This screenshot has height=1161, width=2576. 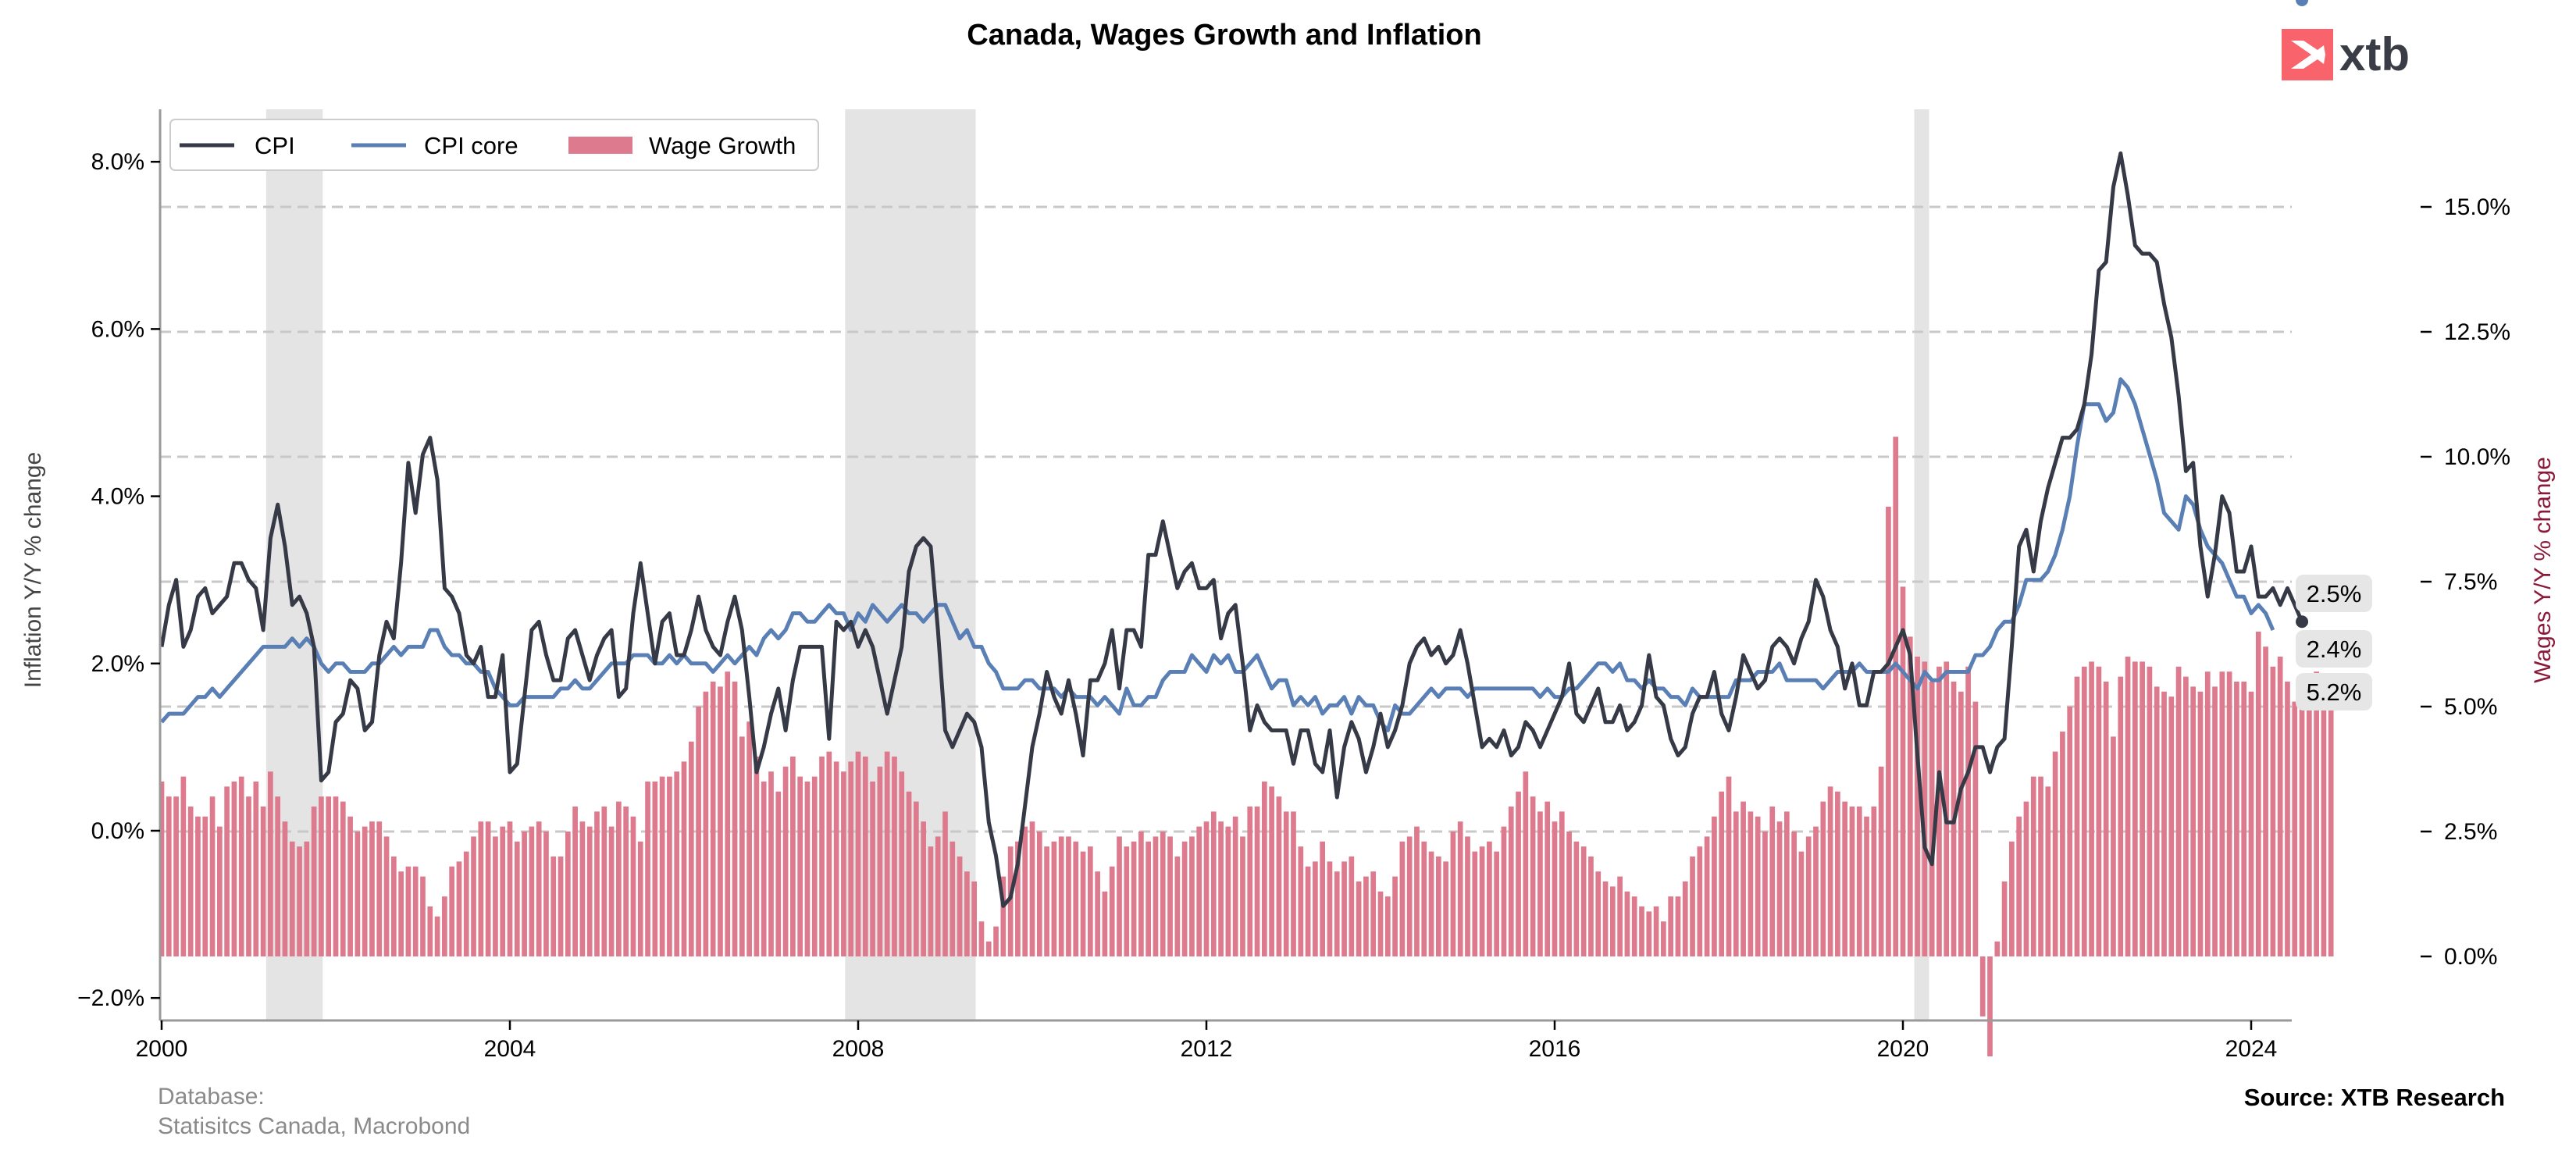 I want to click on x-tick-label: 2016, so click(x=1555, y=1049).